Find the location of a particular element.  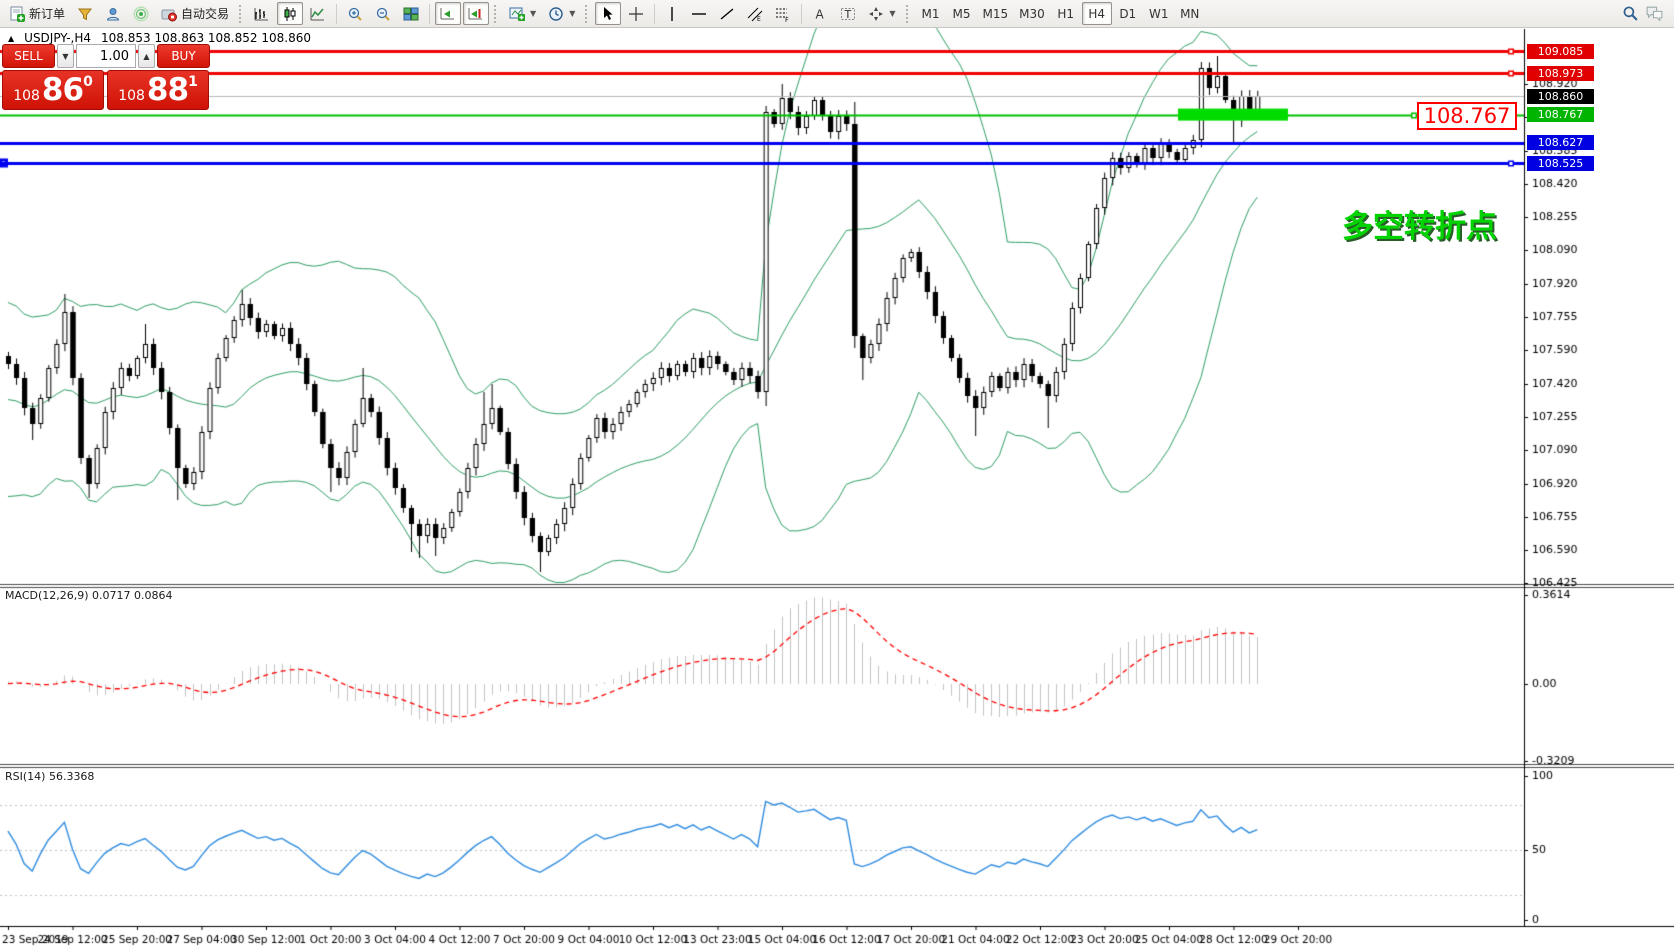

rsi-indicator-label: RSI(14) 56.3368 is located at coordinates (50, 776).